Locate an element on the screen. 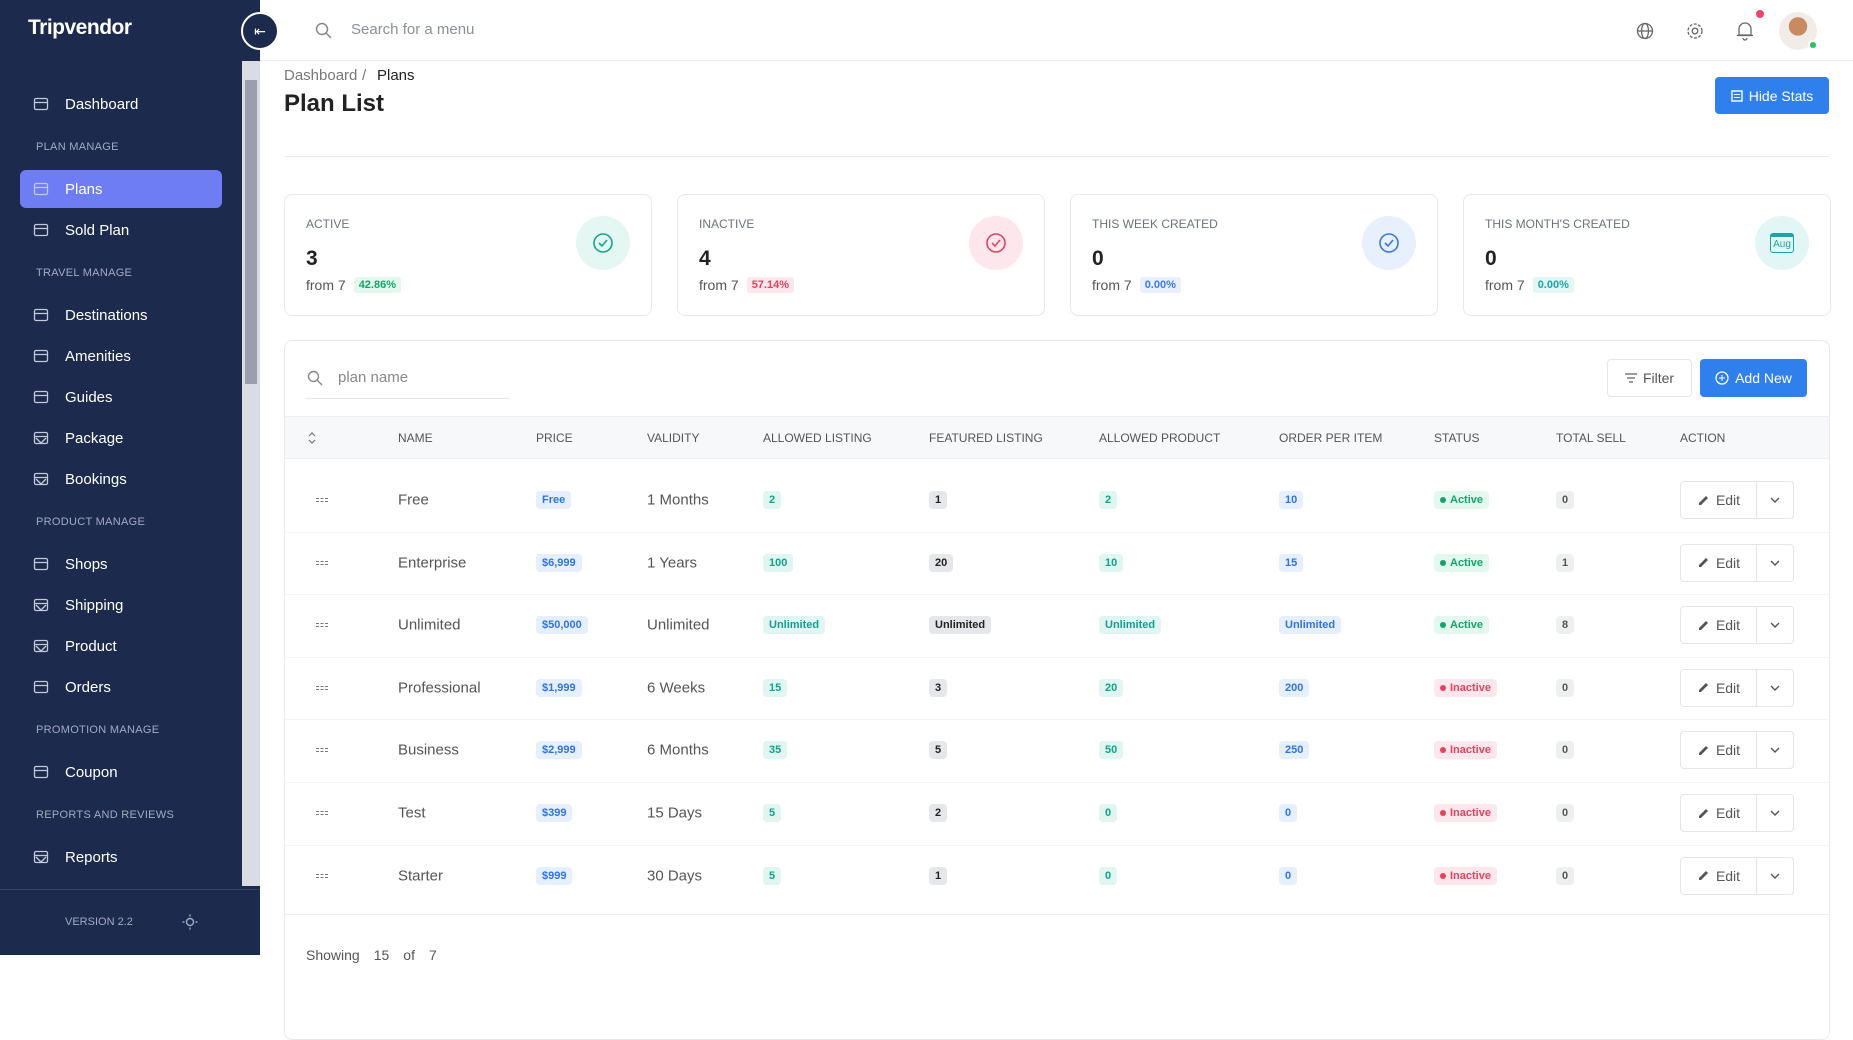 The image size is (1853, 1040). stat-value: 3 is located at coordinates (312, 258).